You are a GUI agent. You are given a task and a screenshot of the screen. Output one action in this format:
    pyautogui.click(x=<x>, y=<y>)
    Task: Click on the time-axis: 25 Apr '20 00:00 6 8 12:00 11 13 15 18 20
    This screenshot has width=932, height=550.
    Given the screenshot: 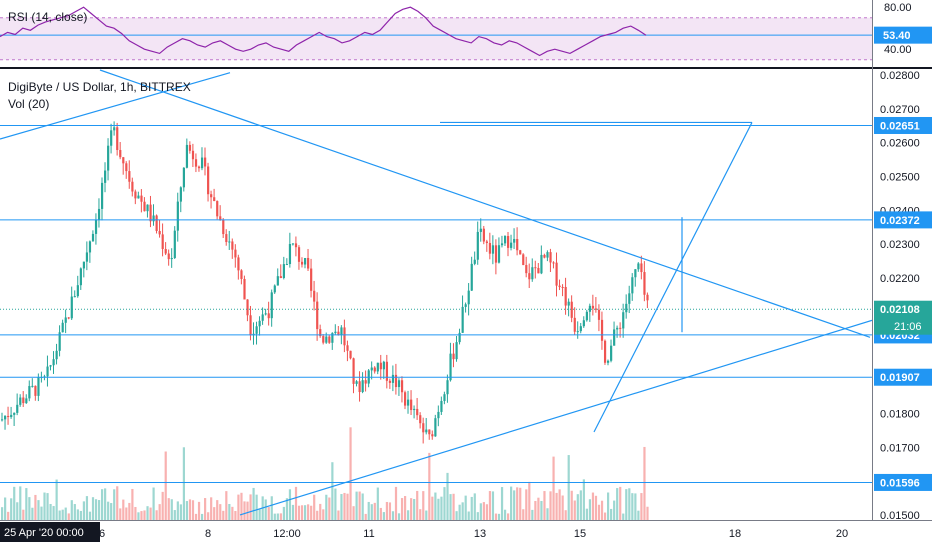 What is the action you would take?
    pyautogui.click(x=424, y=532)
    